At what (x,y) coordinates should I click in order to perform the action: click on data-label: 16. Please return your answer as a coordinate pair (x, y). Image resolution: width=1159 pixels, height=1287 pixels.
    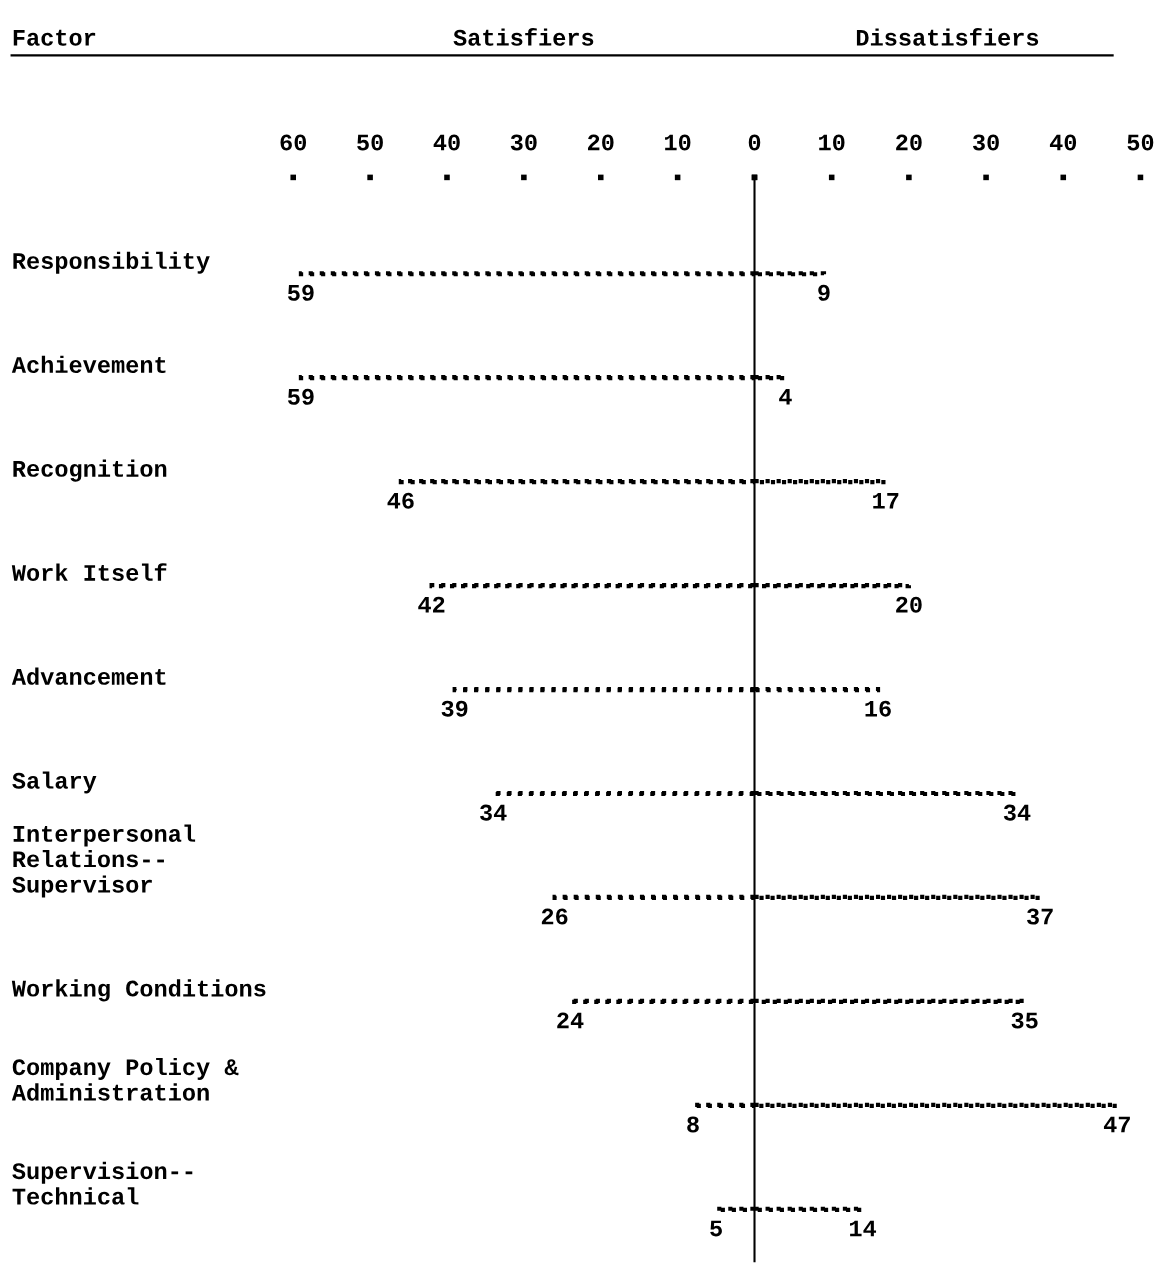
    Looking at the image, I should click on (878, 708).